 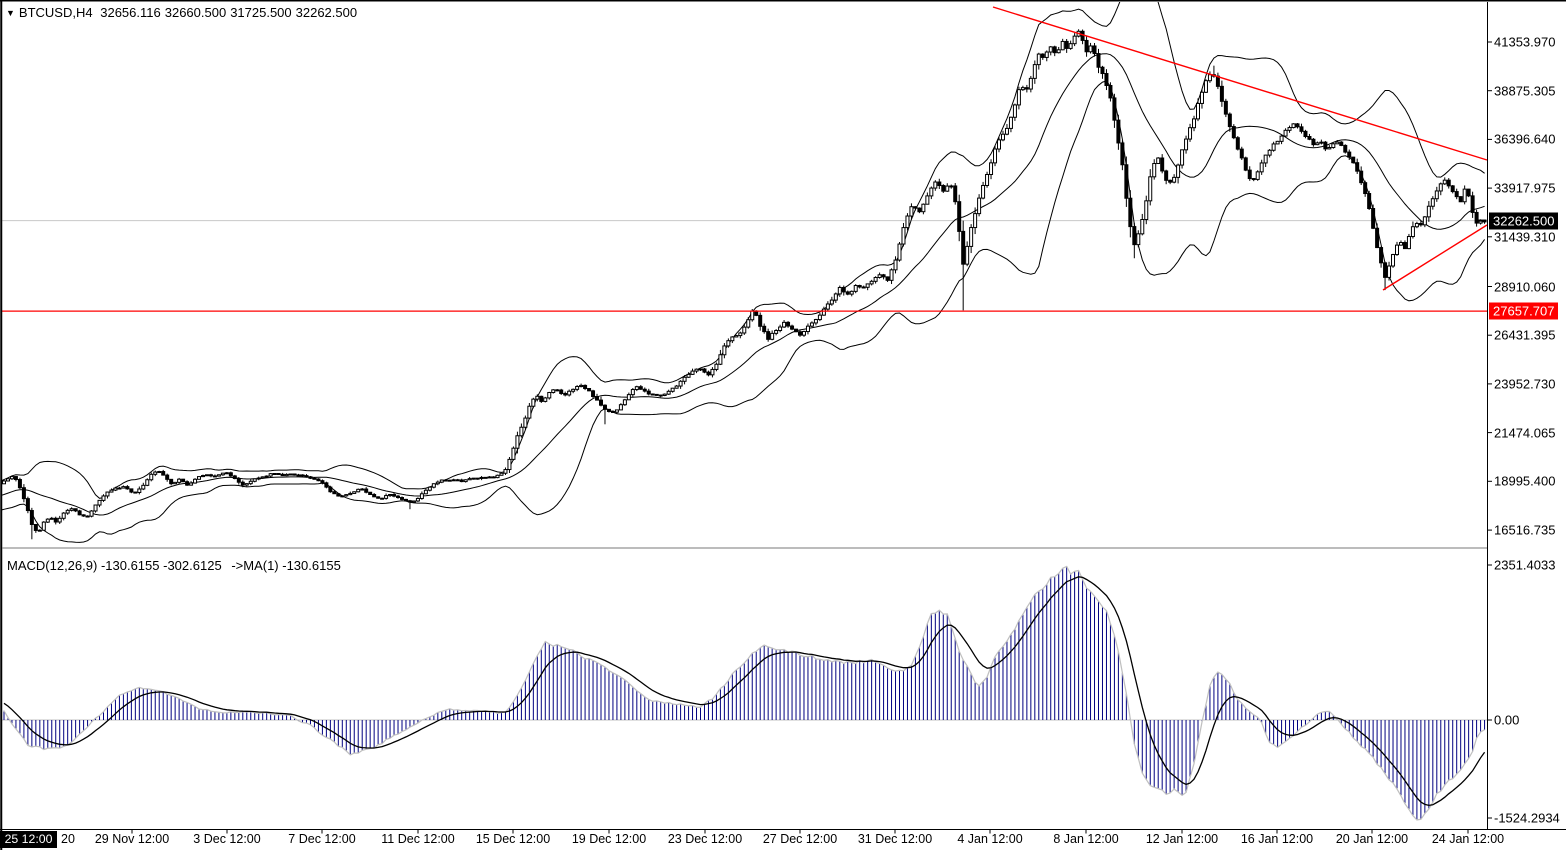 I want to click on time-axis-label: 24 Jan 12:00, so click(x=1468, y=839).